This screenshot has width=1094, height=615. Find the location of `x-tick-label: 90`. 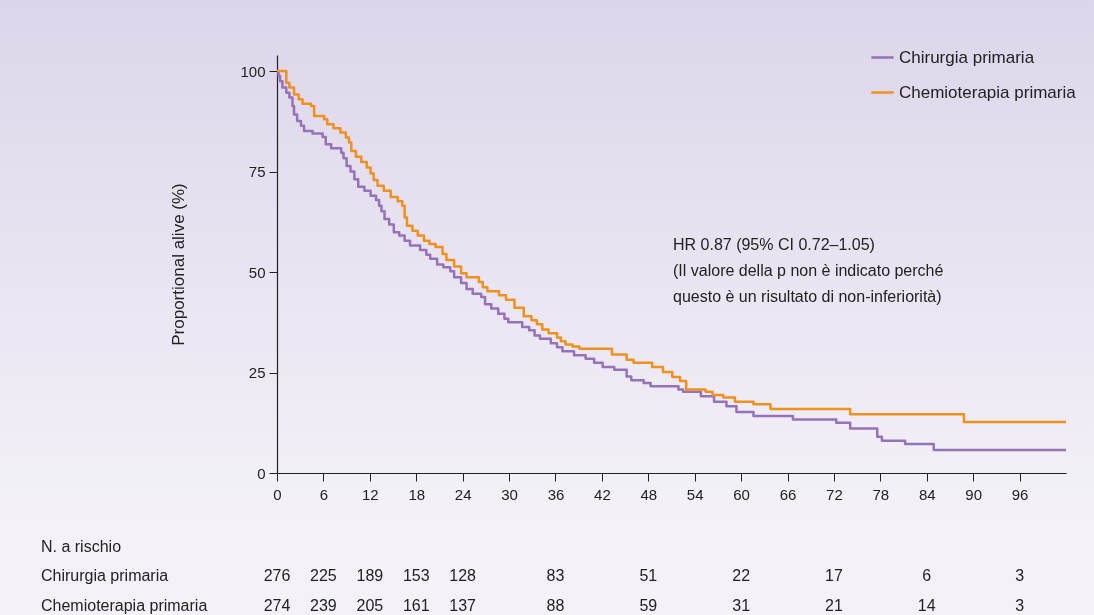

x-tick-label: 90 is located at coordinates (974, 494).